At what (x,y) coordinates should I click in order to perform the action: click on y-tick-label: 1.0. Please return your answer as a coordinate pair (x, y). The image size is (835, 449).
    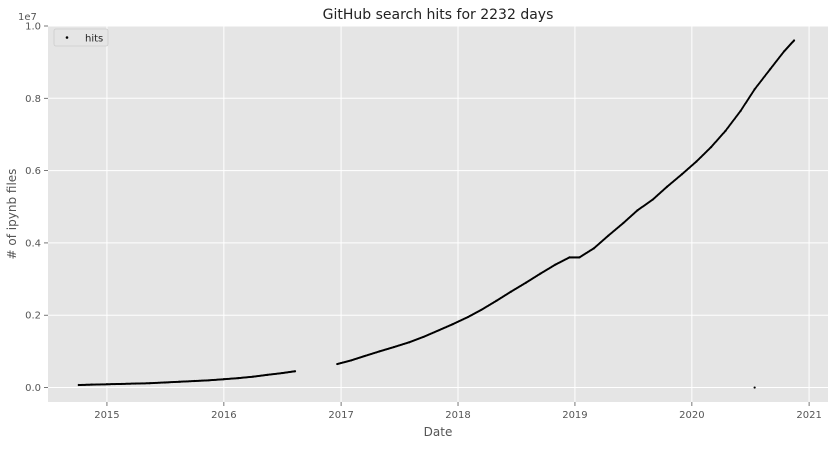
    Looking at the image, I should click on (33, 27).